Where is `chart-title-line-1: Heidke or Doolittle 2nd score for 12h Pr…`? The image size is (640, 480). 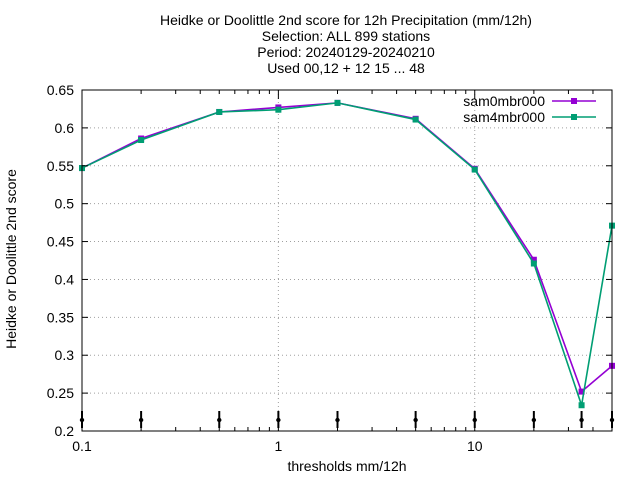
chart-title-line-1: Heidke or Doolittle 2nd score for 12h Pr… is located at coordinates (346, 20).